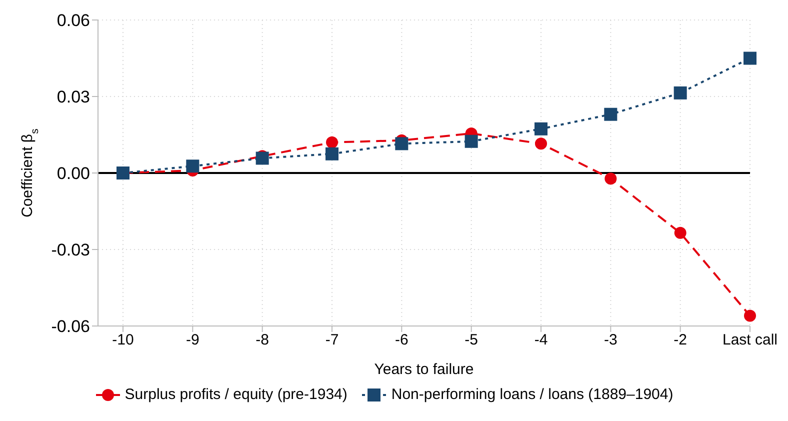 The height and width of the screenshot is (421, 788). What do you see at coordinates (73, 97) in the screenshot?
I see `y-tick-label: 0.03` at bounding box center [73, 97].